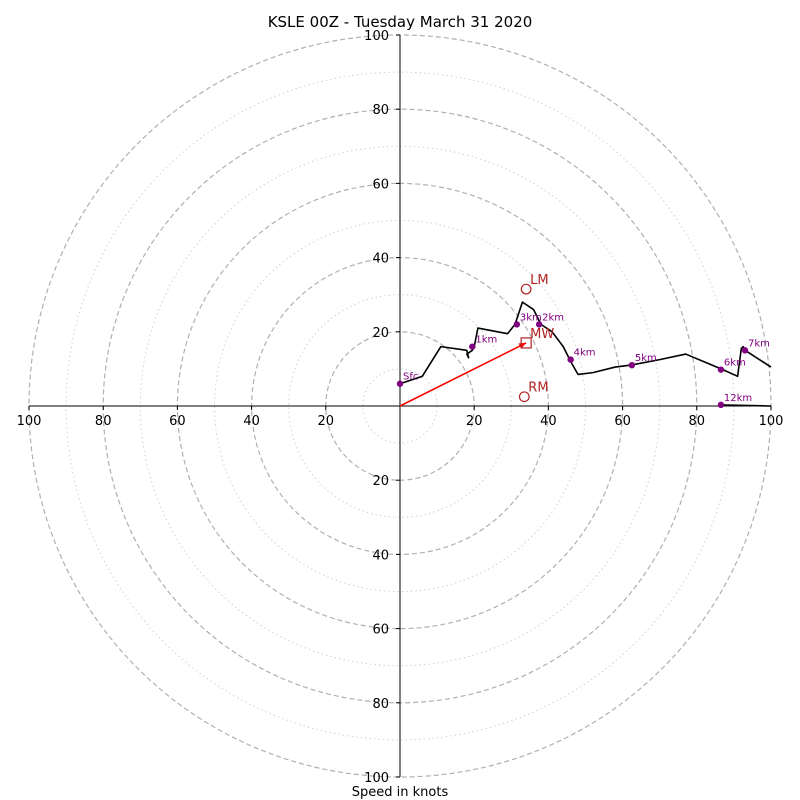 This screenshot has height=800, width=800. I want to click on storm-marker-lm, so click(526, 289).